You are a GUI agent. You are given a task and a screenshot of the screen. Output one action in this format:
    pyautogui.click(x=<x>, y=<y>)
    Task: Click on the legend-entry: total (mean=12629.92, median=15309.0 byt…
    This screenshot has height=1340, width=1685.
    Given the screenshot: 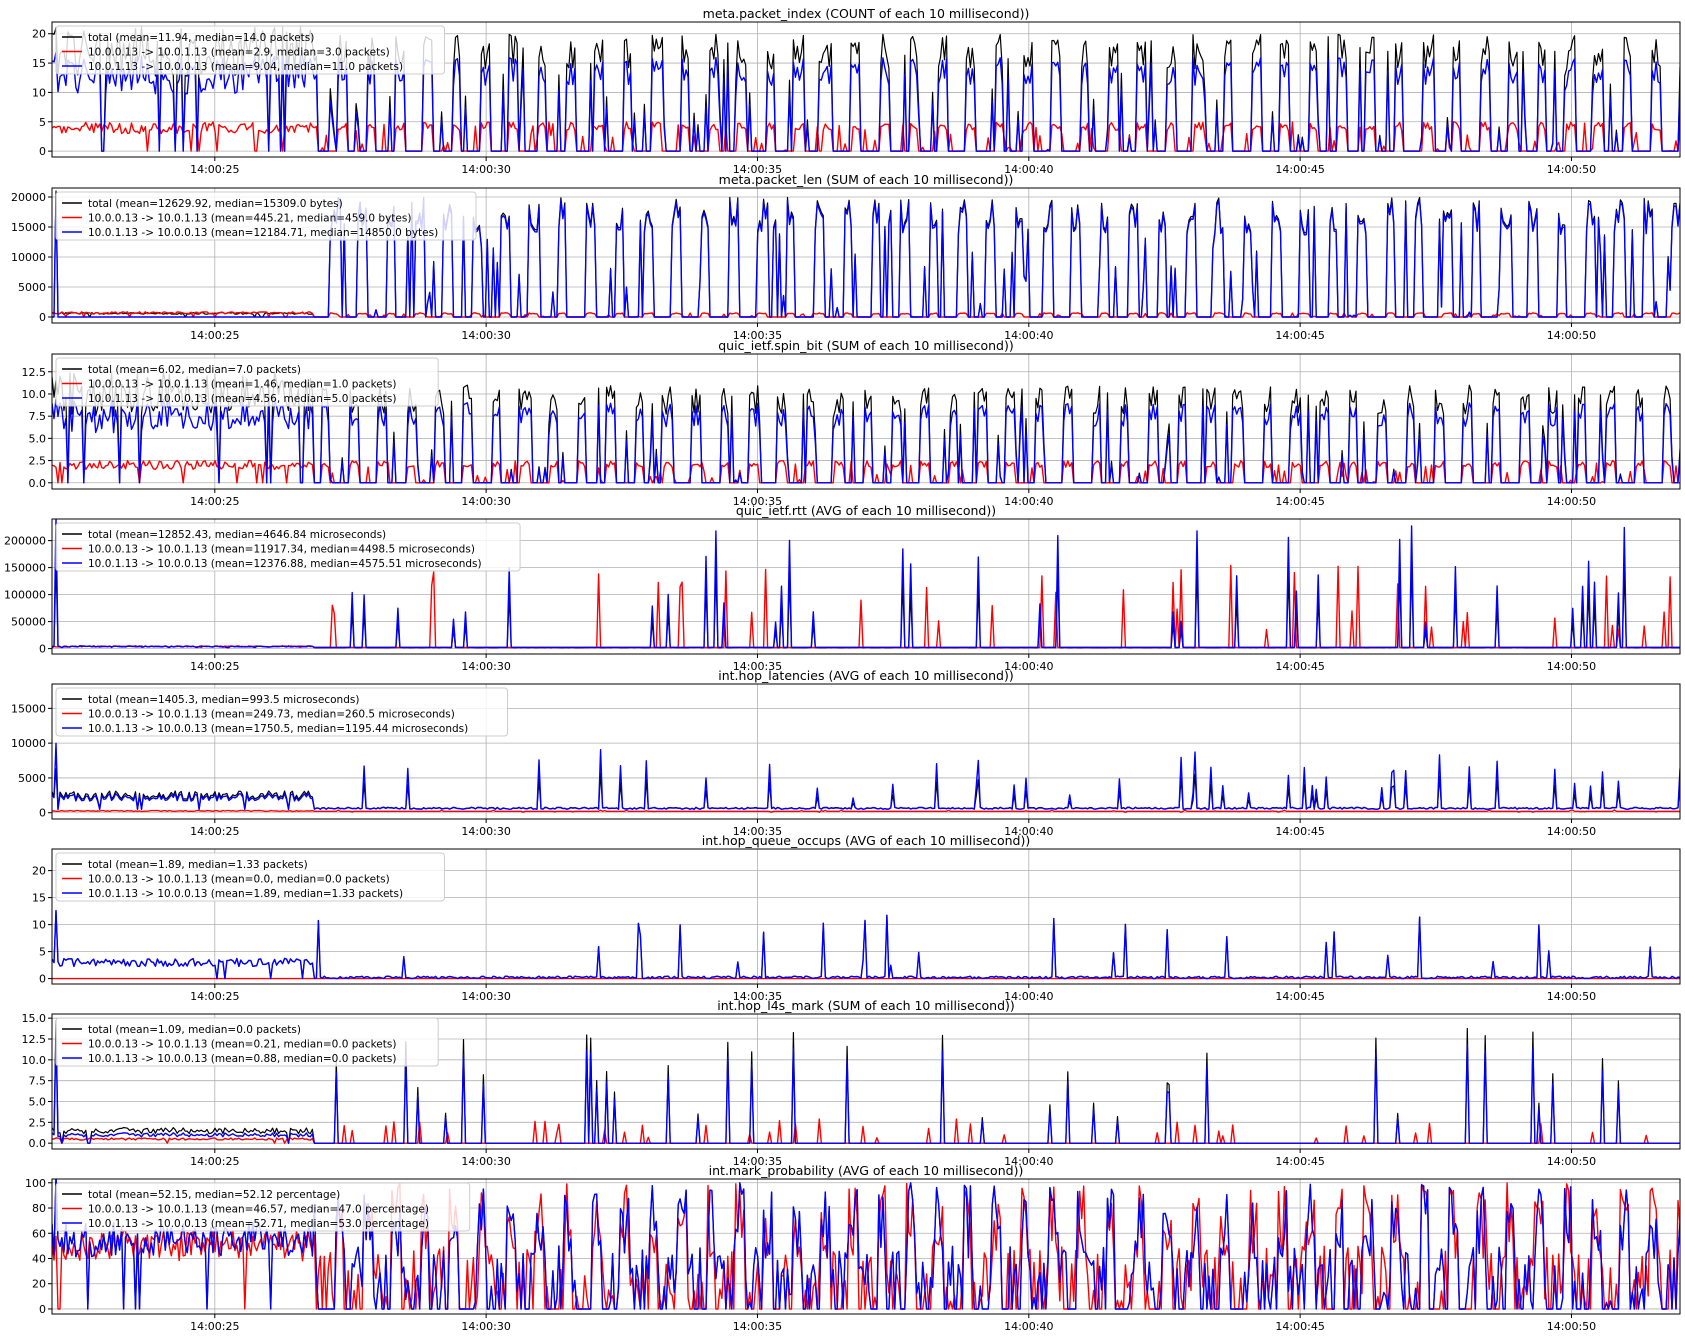 What is the action you would take?
    pyautogui.click(x=215, y=204)
    